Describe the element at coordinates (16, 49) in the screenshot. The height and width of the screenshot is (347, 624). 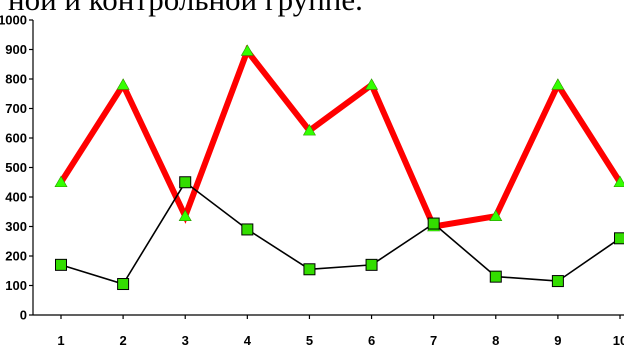
I see `y-tick-label: 900` at that location.